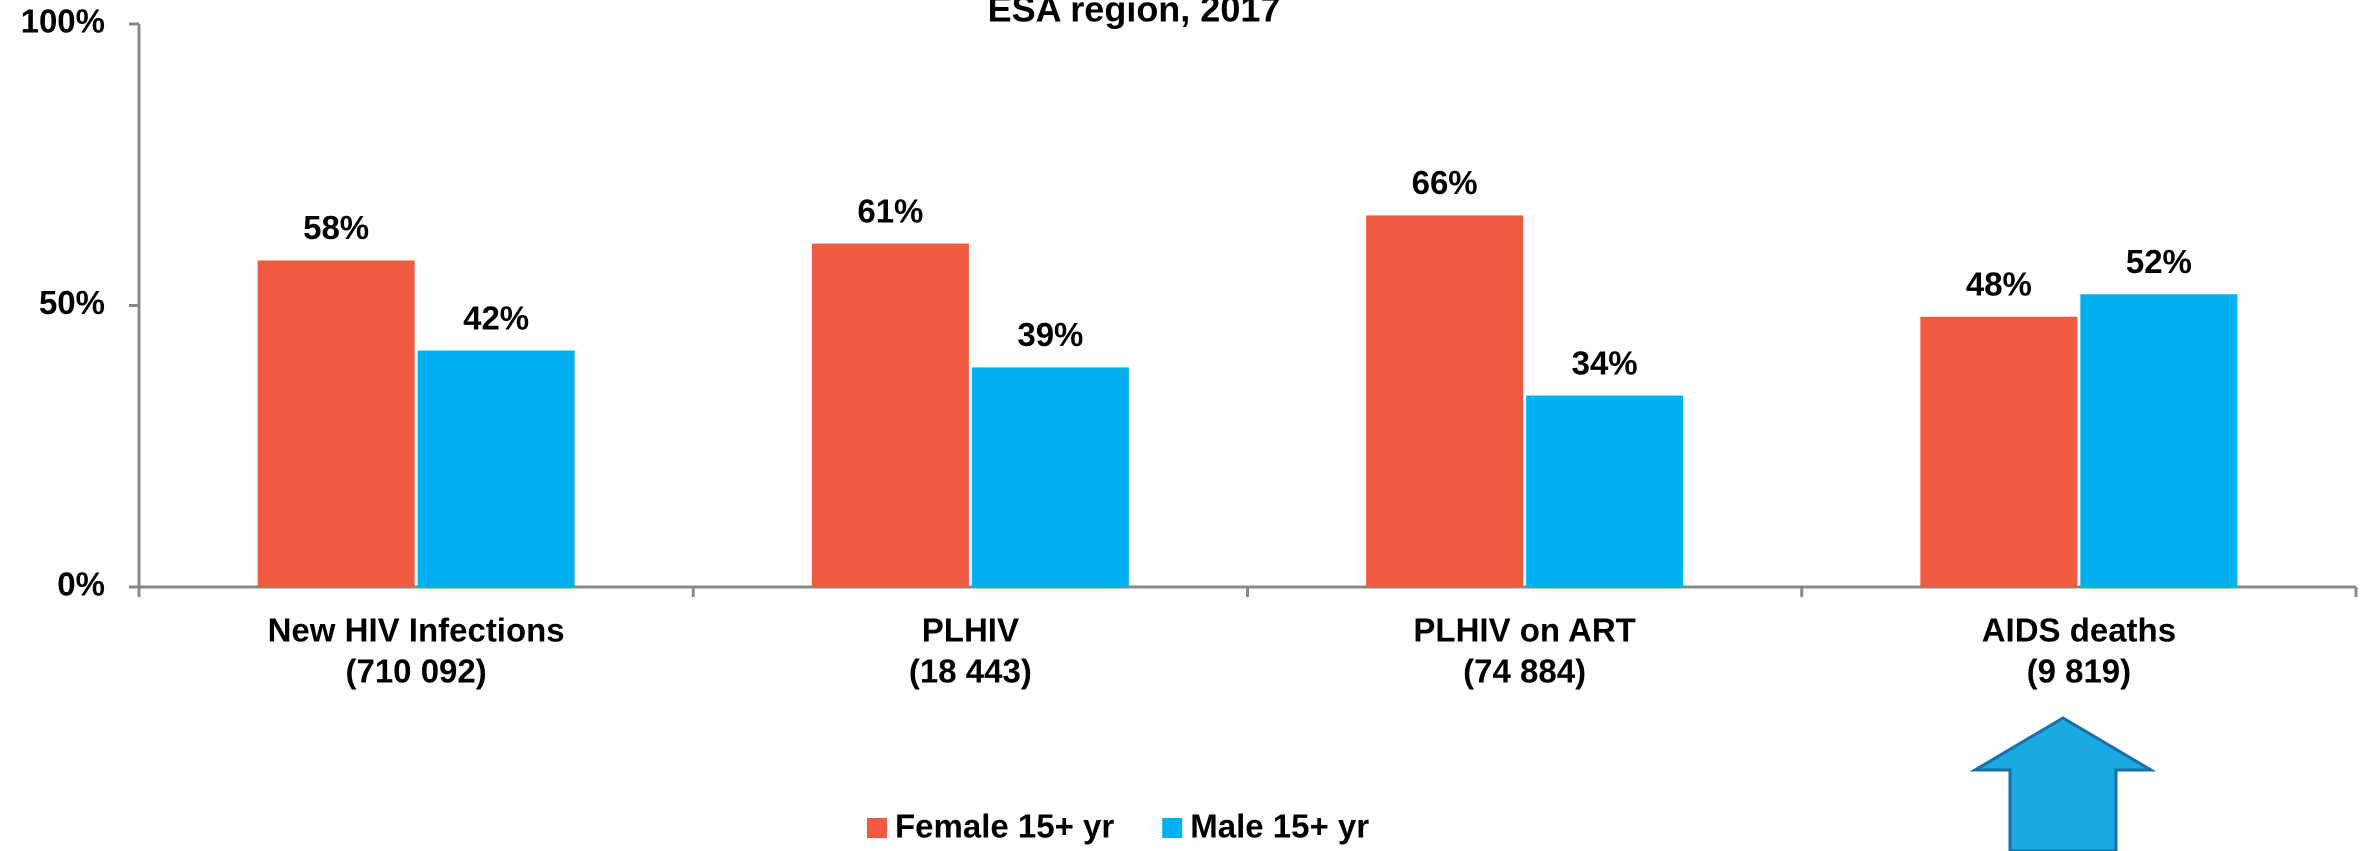 This screenshot has height=851, width=2364. I want to click on legend-label: Female 15+ yr, so click(1004, 826).